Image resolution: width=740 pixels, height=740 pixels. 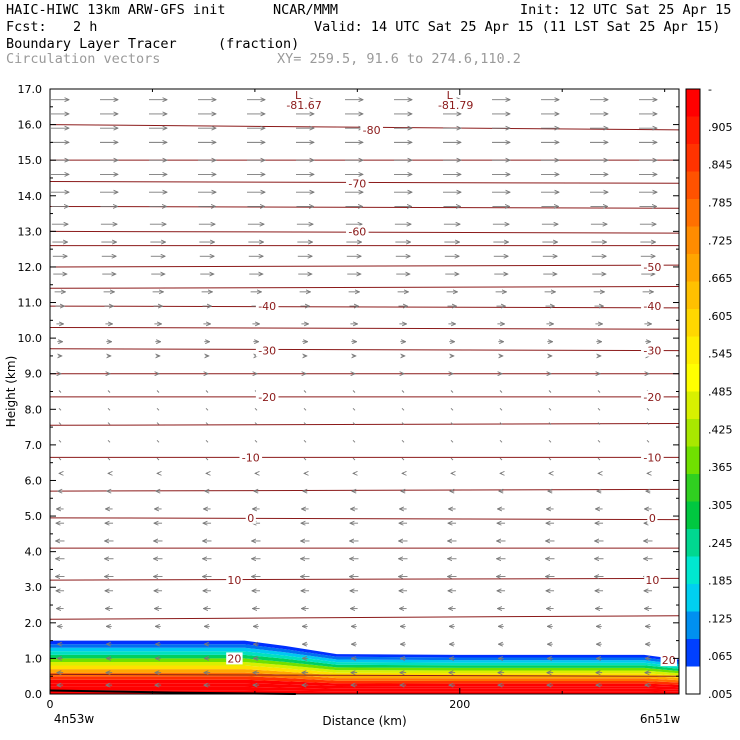 What do you see at coordinates (720, 354) in the screenshot?
I see `colorbar-label: .545` at bounding box center [720, 354].